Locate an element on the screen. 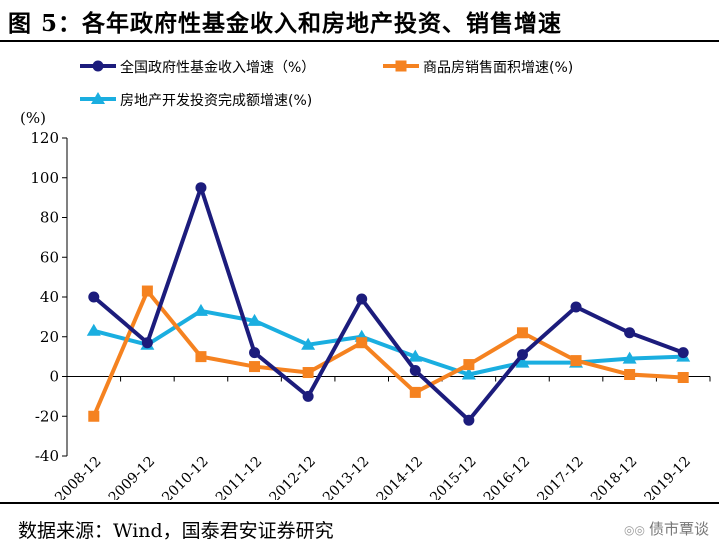 This screenshot has width=719, height=553. y-axis-label: (%) is located at coordinates (33, 118).